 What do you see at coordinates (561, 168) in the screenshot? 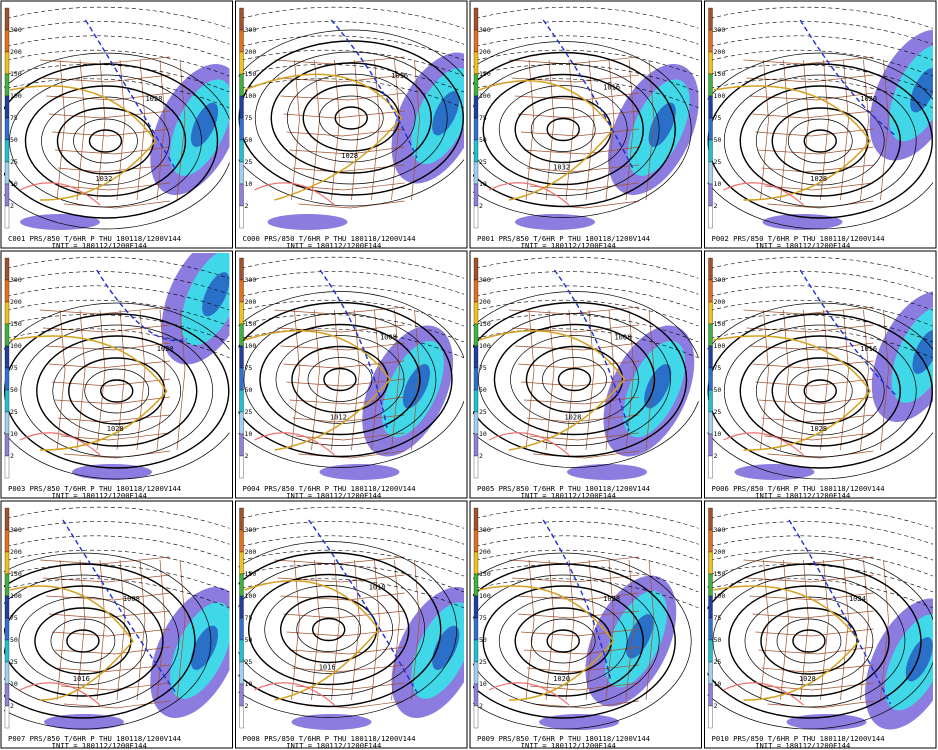
I see `contour-label: 1032` at bounding box center [561, 168].